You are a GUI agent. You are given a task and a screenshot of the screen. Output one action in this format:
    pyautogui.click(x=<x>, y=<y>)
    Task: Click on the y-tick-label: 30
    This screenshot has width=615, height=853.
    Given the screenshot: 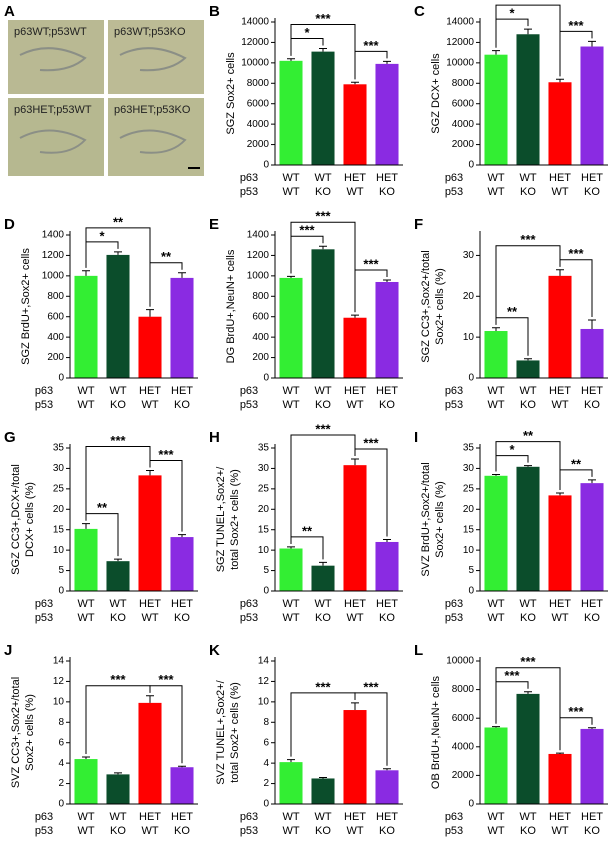 What is the action you would take?
    pyautogui.click(x=59, y=468)
    